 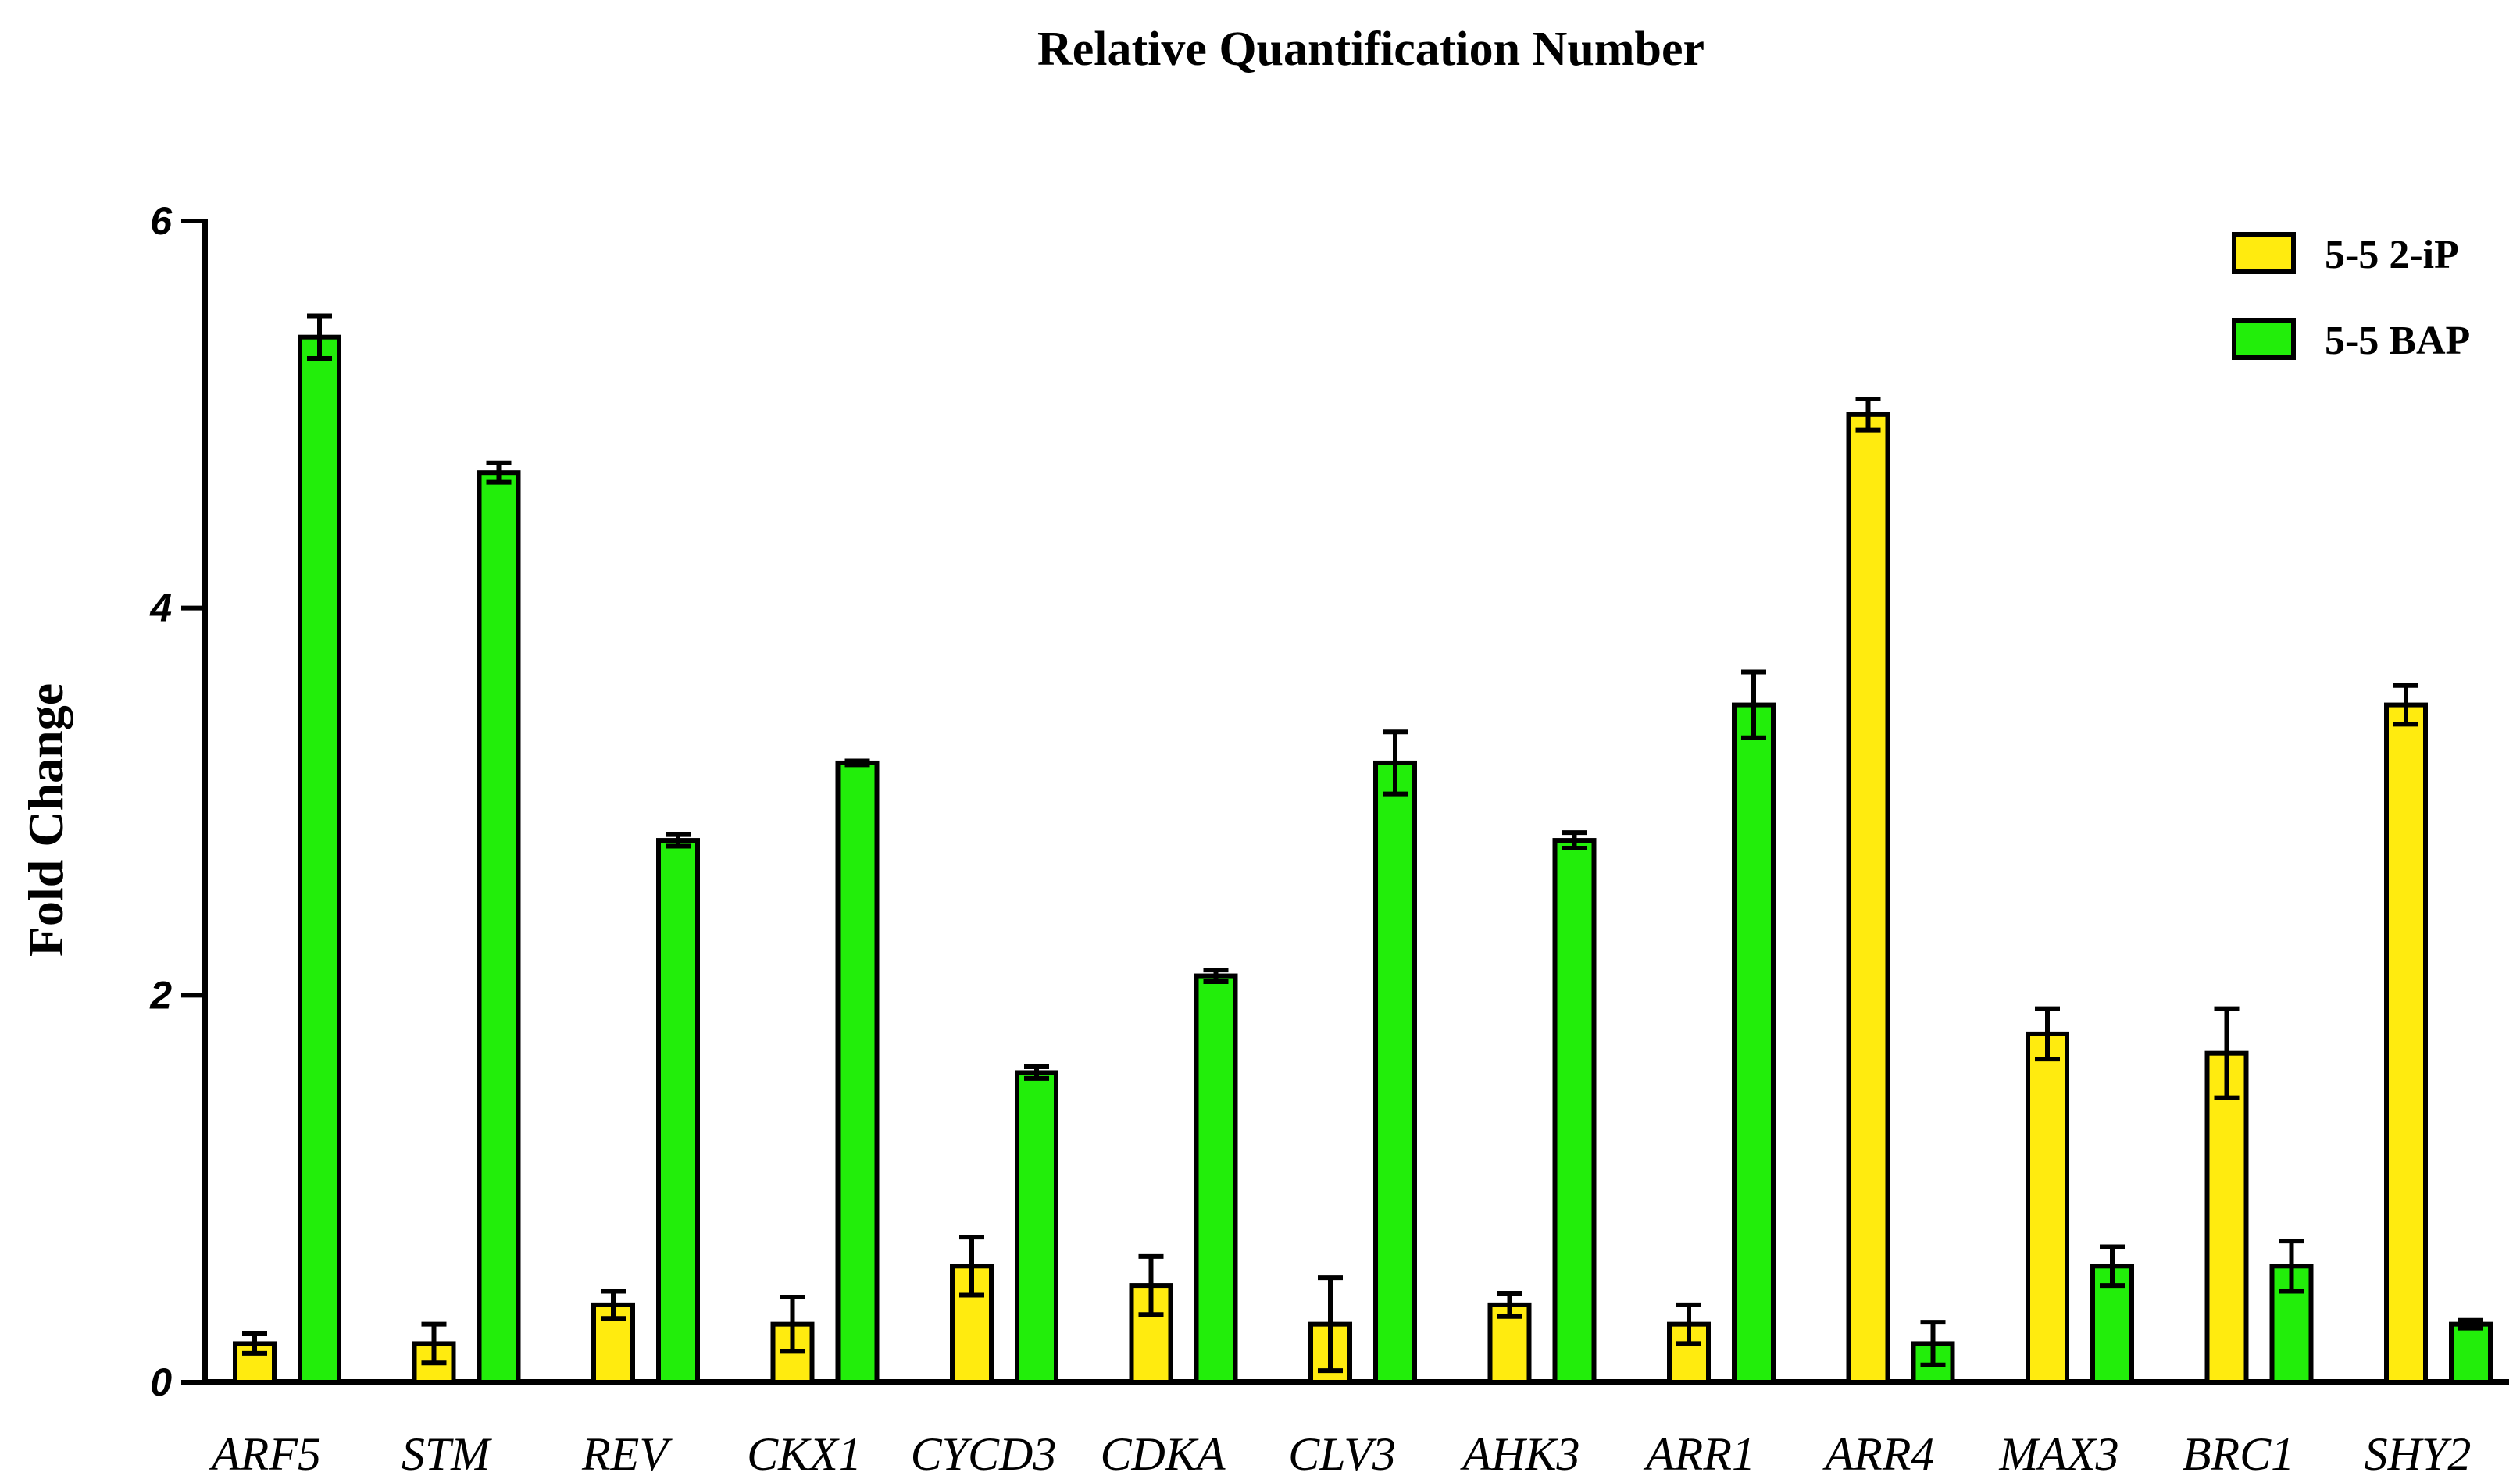 I want to click on y-tick-label: 6, so click(x=161, y=221).